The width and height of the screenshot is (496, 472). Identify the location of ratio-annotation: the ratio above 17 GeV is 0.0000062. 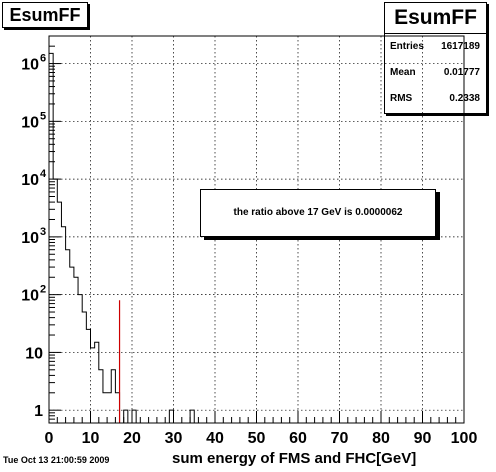
(318, 213).